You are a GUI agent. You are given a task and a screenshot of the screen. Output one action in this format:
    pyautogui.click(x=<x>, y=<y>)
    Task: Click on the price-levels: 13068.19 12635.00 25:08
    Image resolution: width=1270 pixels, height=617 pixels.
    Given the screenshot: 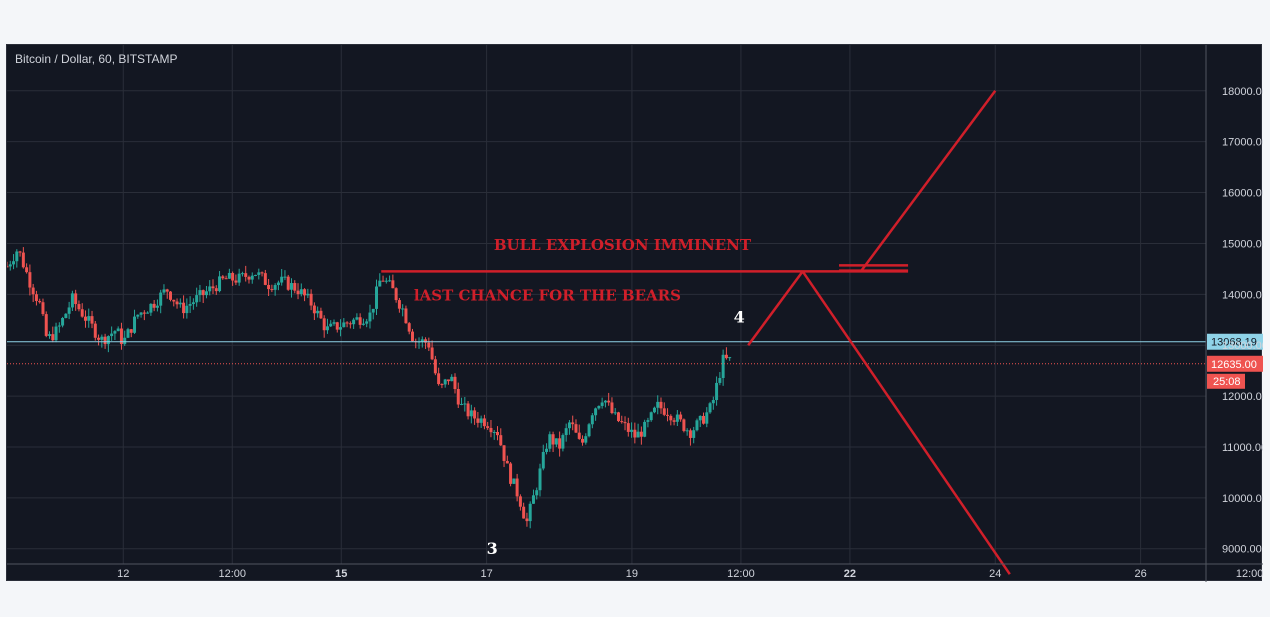 What is the action you would take?
    pyautogui.click(x=635, y=361)
    